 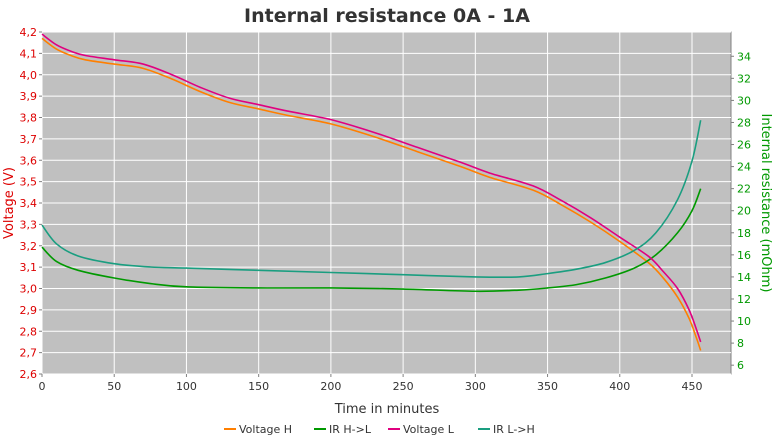 I want to click on y-left-axis-label: Voltage (V), so click(x=9, y=203).